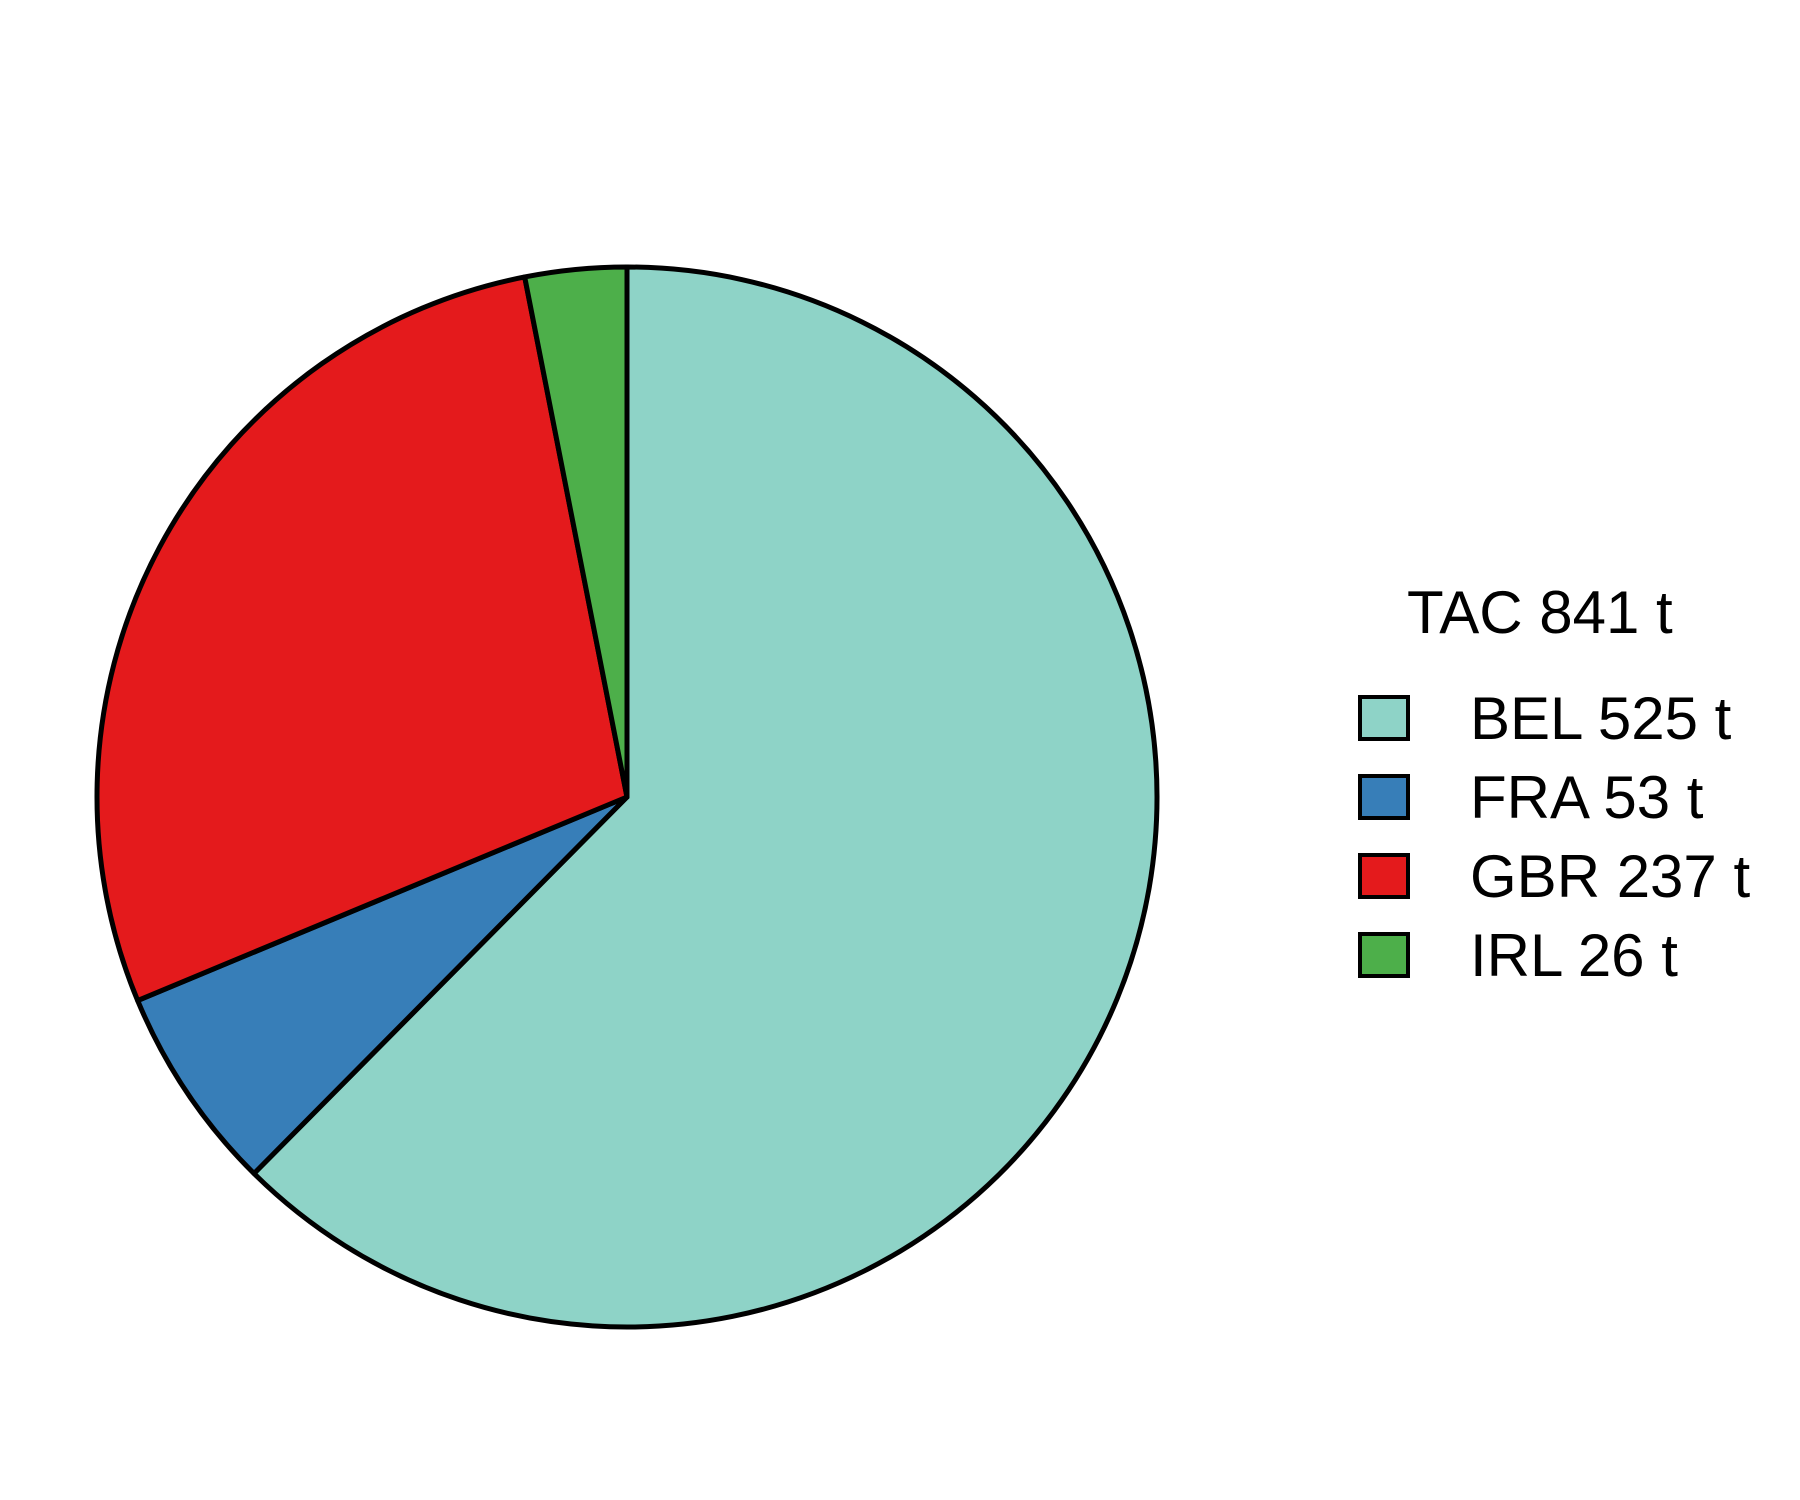  I want to click on legend-label-irl: IRL 26 t, so click(1574, 955).